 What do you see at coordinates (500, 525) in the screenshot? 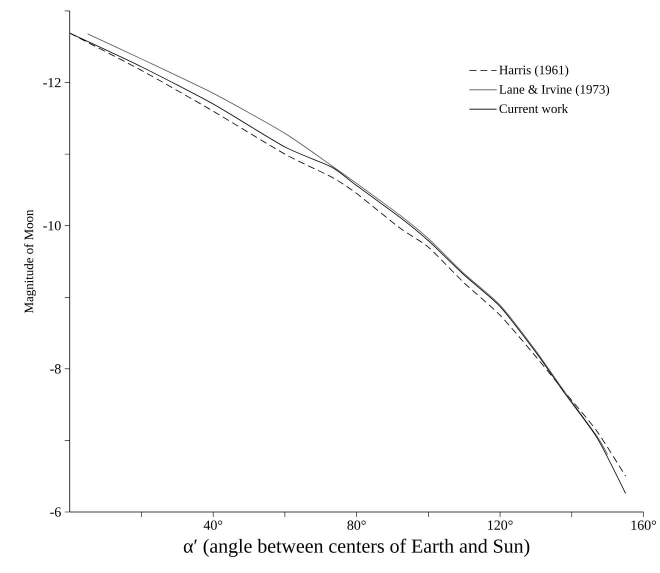
I see `x-tick-label: 120°` at bounding box center [500, 525].